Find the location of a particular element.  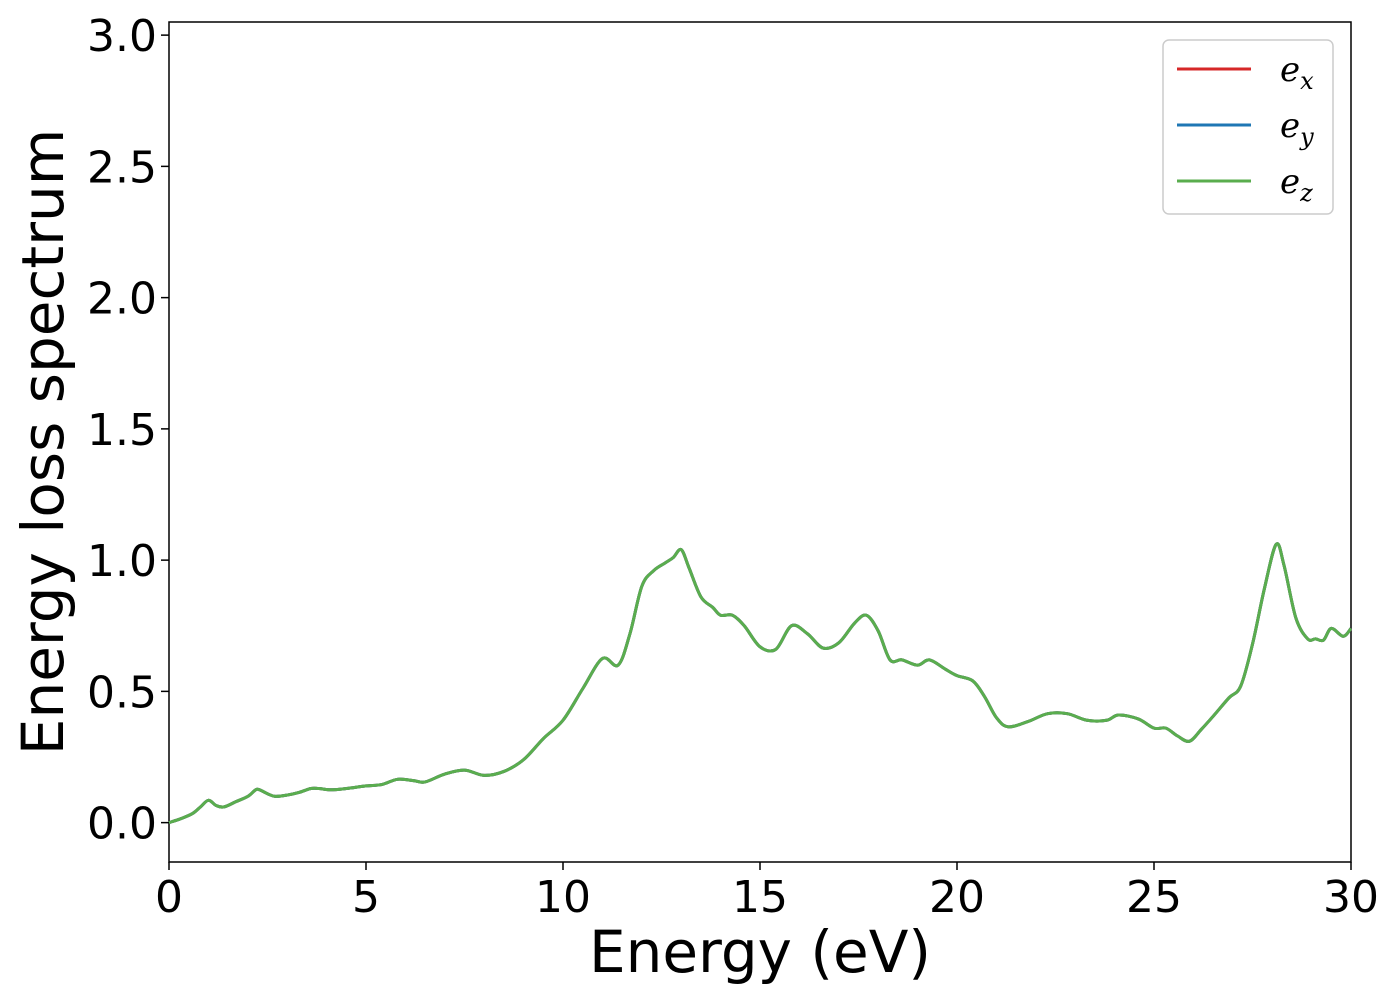

legend: ex ey ez is located at coordinates (1248, 127).